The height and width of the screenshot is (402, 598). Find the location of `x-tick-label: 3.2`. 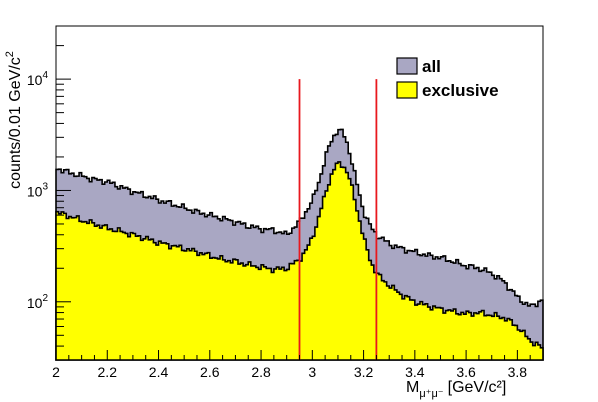

x-tick-label: 3.2 is located at coordinates (364, 372).